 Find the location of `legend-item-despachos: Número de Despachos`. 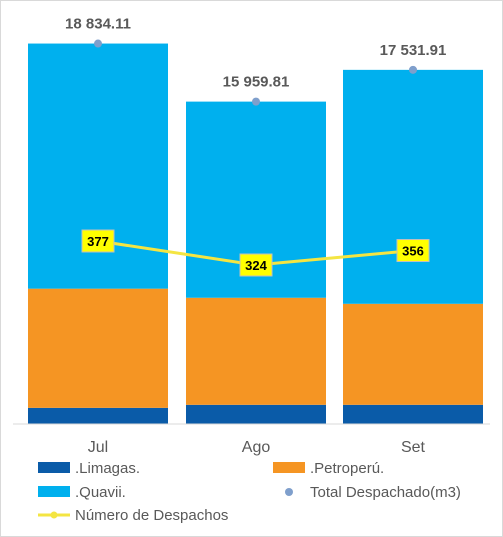

legend-item-despachos: Número de Despachos is located at coordinates (133, 515).